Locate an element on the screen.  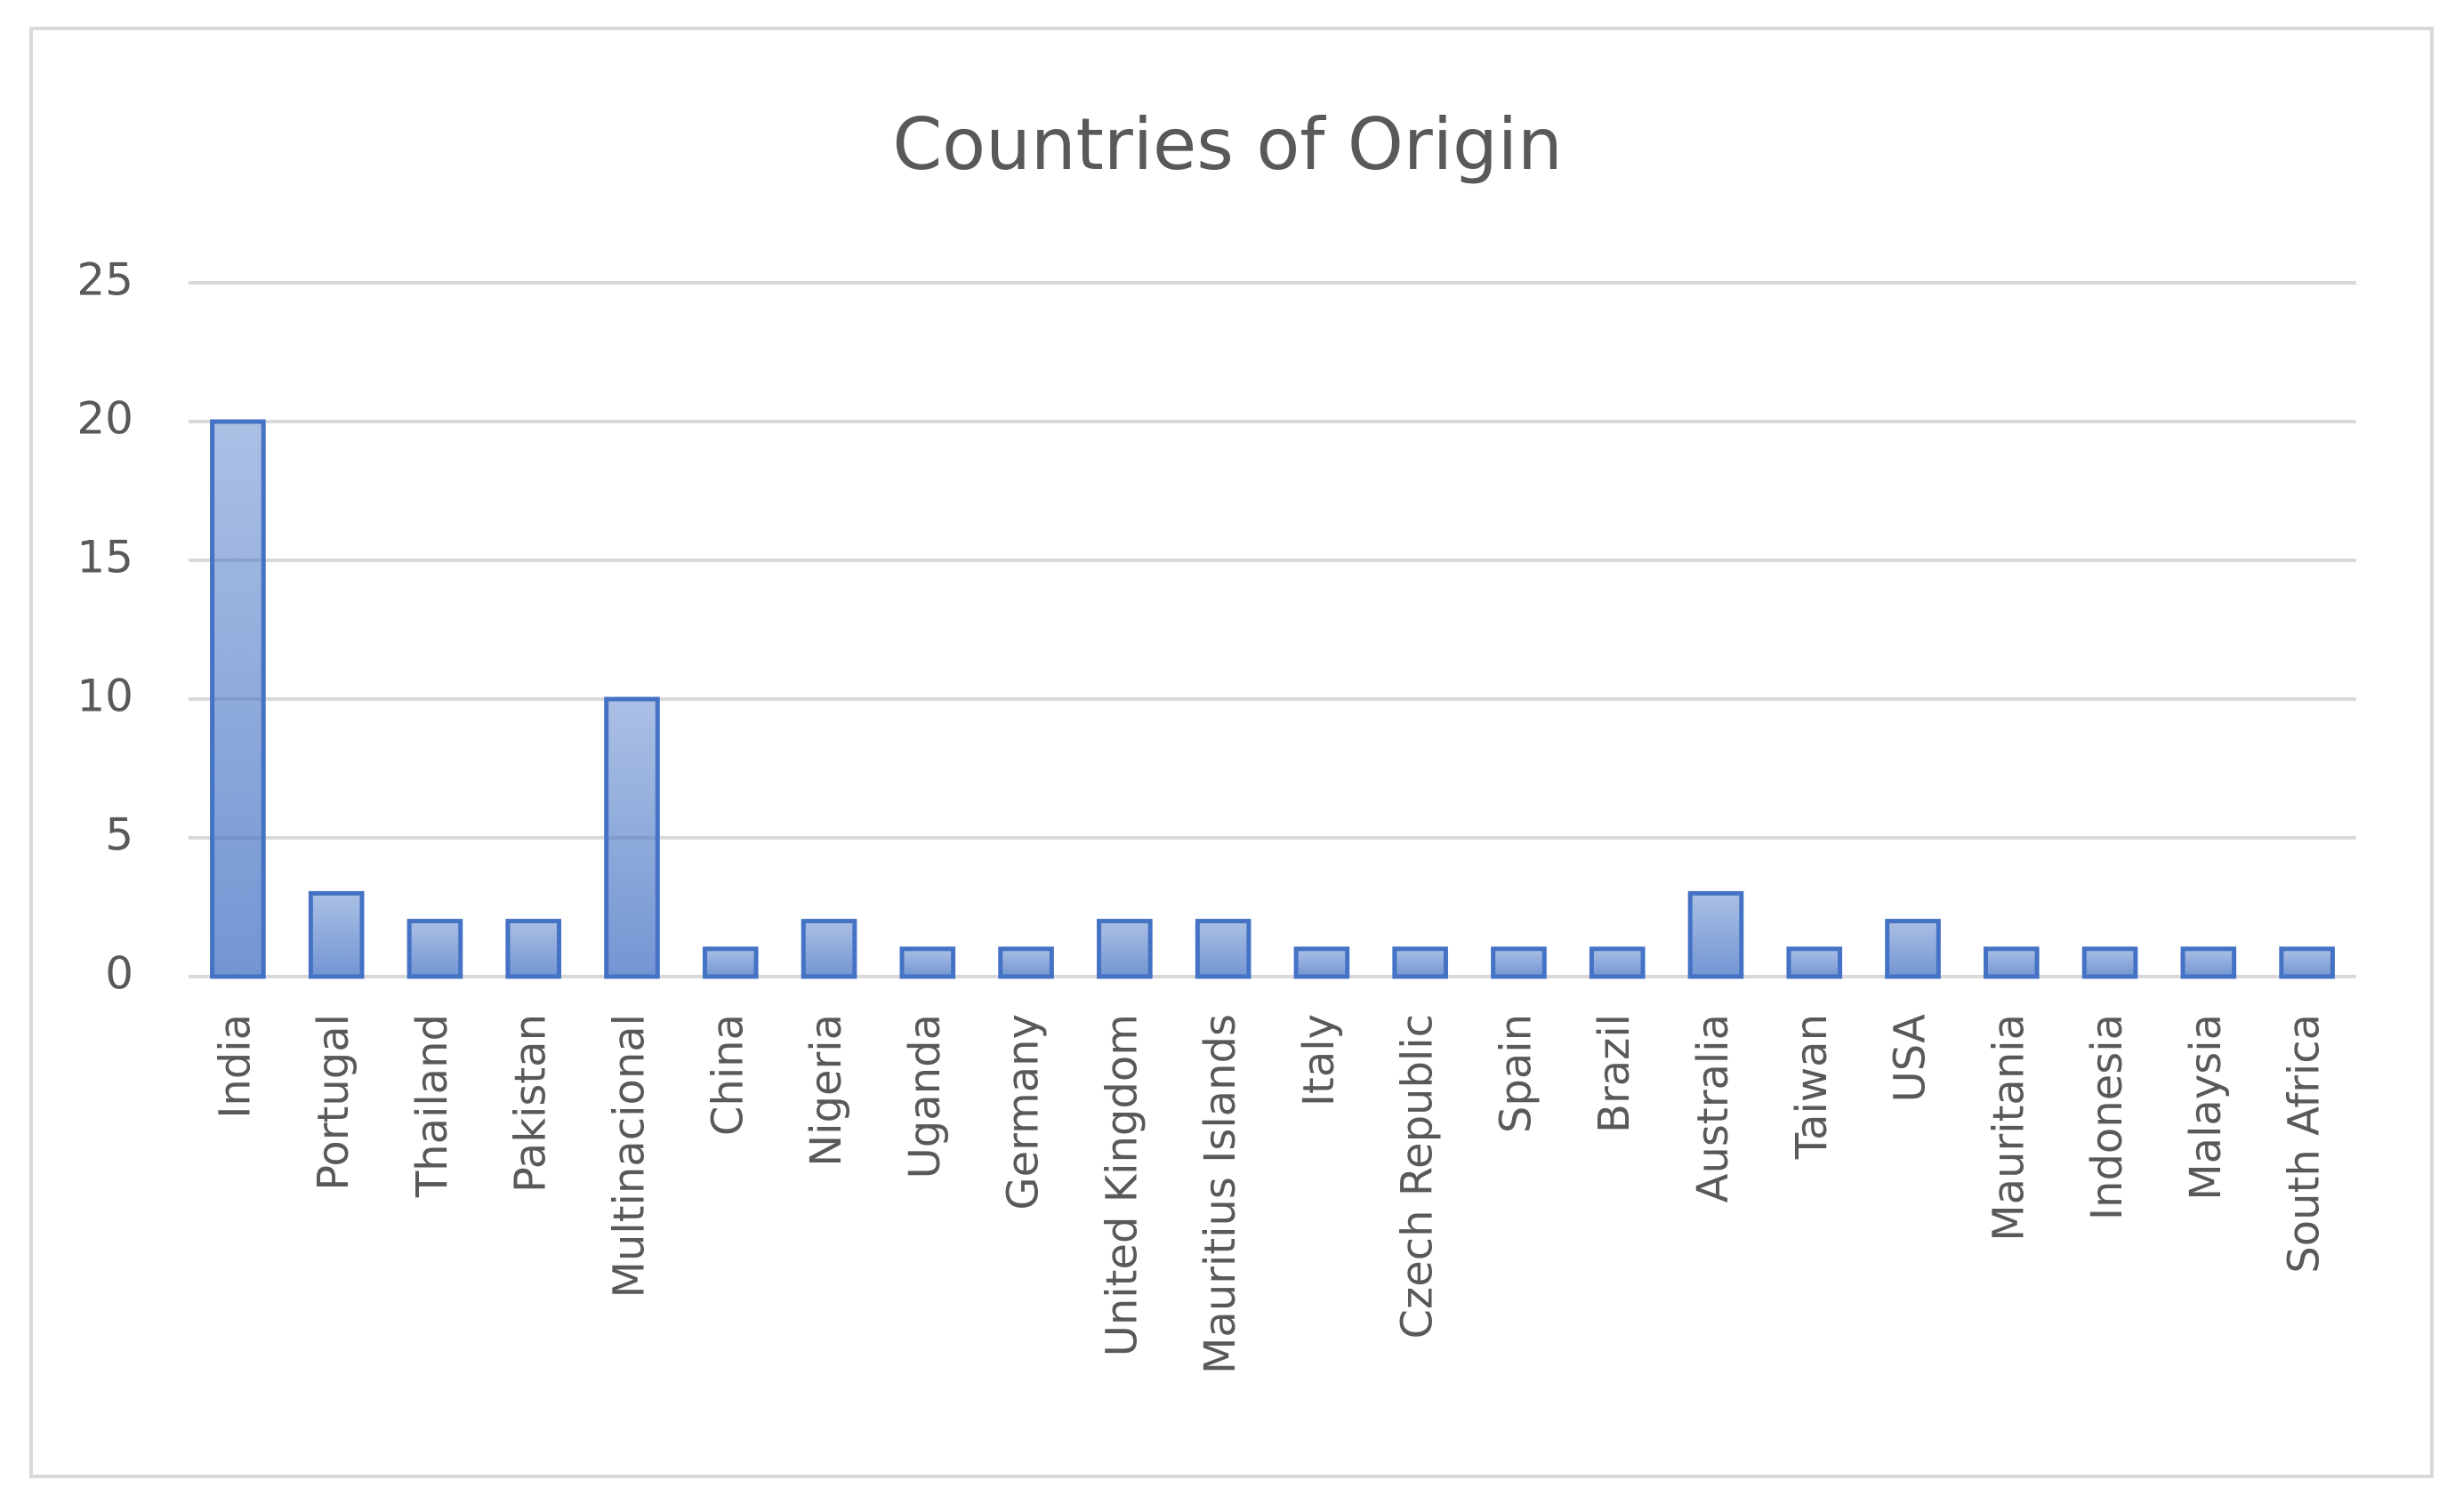
x-tick-label: Portugal is located at coordinates (333, 1103).